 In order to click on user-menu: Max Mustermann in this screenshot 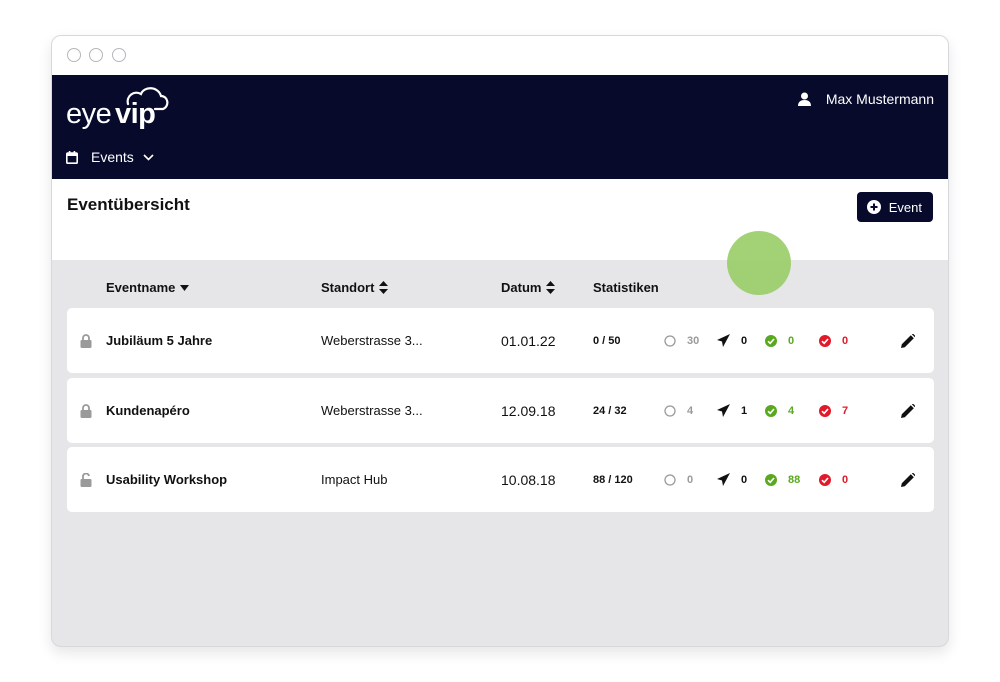, I will do `click(865, 99)`.